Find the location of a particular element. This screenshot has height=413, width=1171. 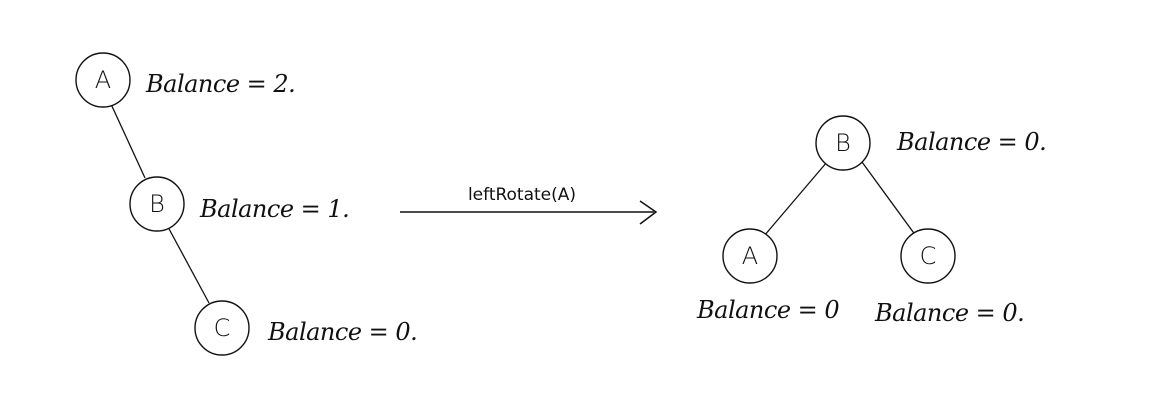

after-node-b-label: B is located at coordinates (843, 143).